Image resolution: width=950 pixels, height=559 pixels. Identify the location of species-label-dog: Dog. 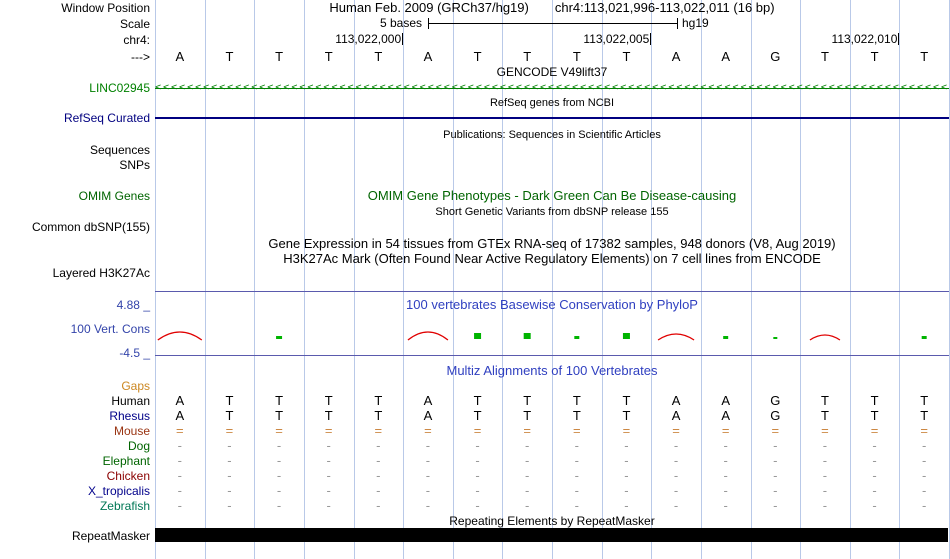
(138, 446).